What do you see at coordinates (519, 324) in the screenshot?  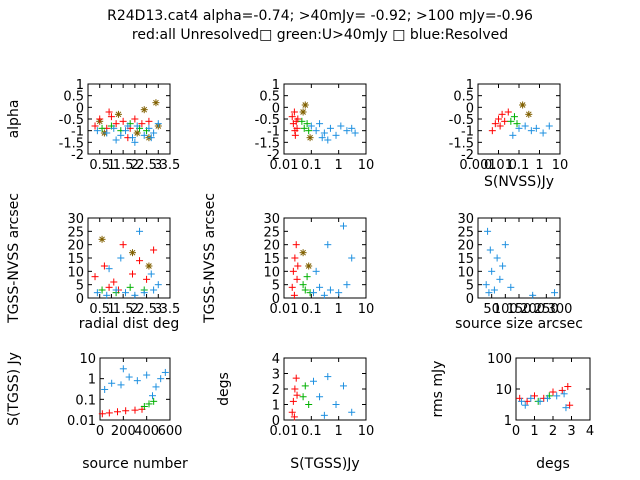 I see `x-axis-label: source size arcsec` at bounding box center [519, 324].